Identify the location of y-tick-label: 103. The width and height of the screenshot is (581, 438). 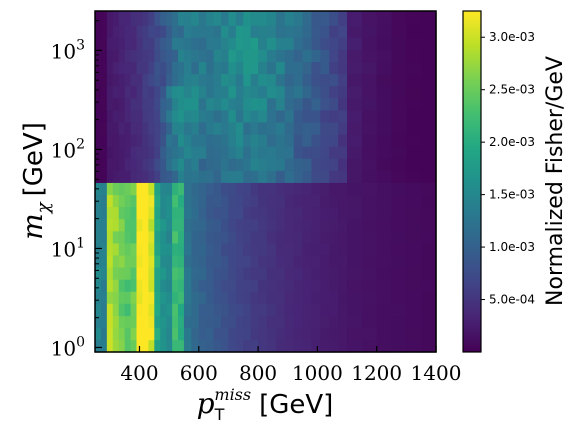
(68, 50).